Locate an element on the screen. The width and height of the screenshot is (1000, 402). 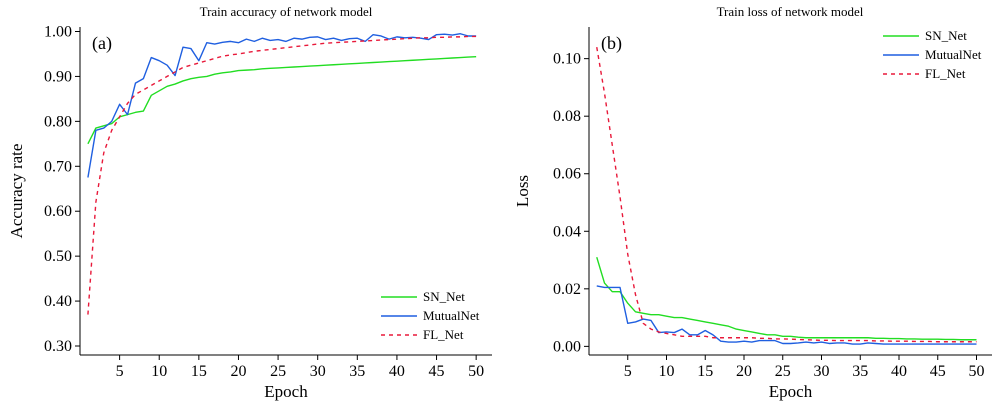
chart-title: Train accuracy of network model is located at coordinates (286, 11).